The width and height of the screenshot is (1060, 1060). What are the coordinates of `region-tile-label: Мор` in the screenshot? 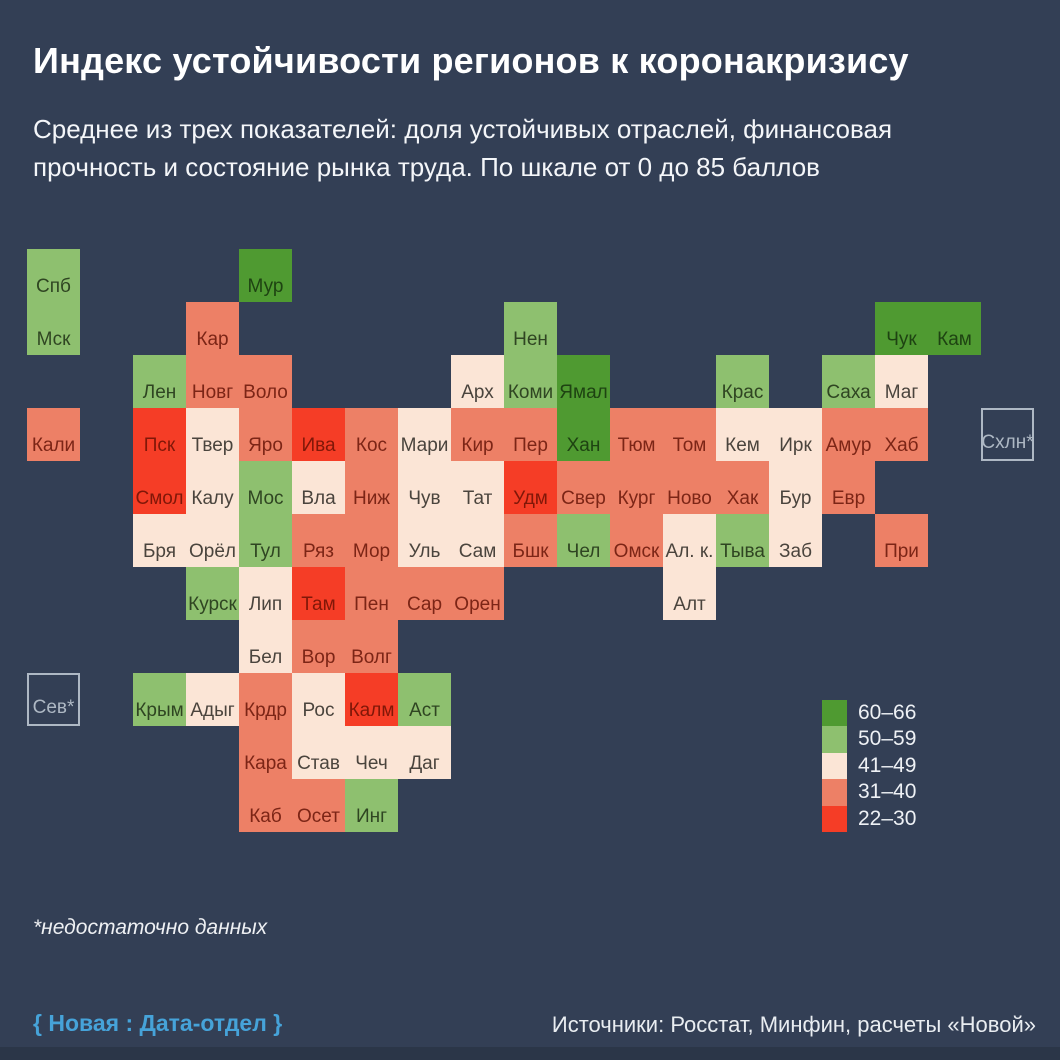 It's located at (371, 551).